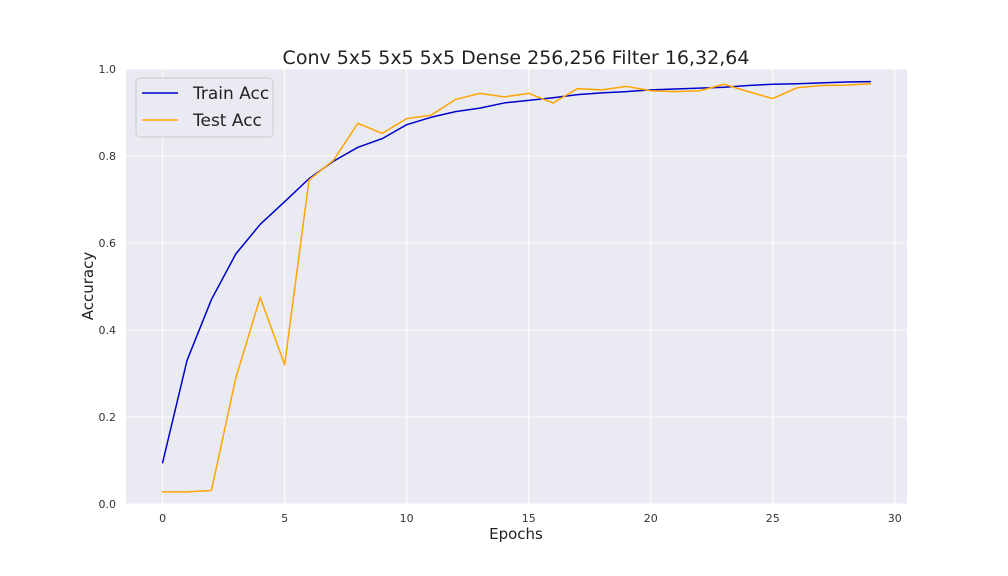 This screenshot has width=1008, height=576. I want to click on y-tick-label-4: 0.8, so click(108, 156).